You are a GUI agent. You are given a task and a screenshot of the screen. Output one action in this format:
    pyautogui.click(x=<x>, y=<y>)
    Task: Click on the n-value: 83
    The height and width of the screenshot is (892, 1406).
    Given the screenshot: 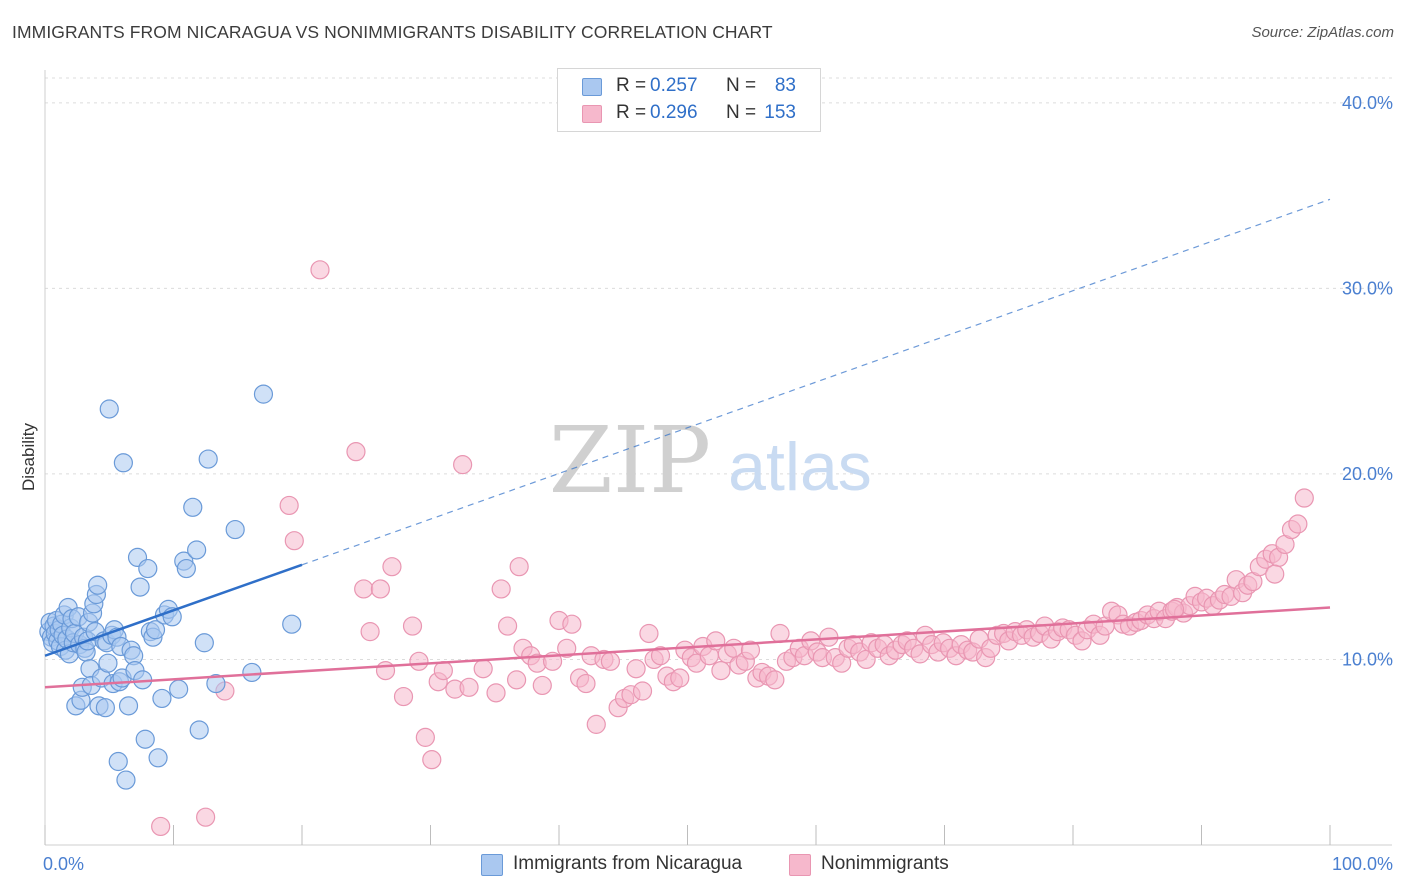 What is the action you would take?
    pyautogui.click(x=785, y=85)
    